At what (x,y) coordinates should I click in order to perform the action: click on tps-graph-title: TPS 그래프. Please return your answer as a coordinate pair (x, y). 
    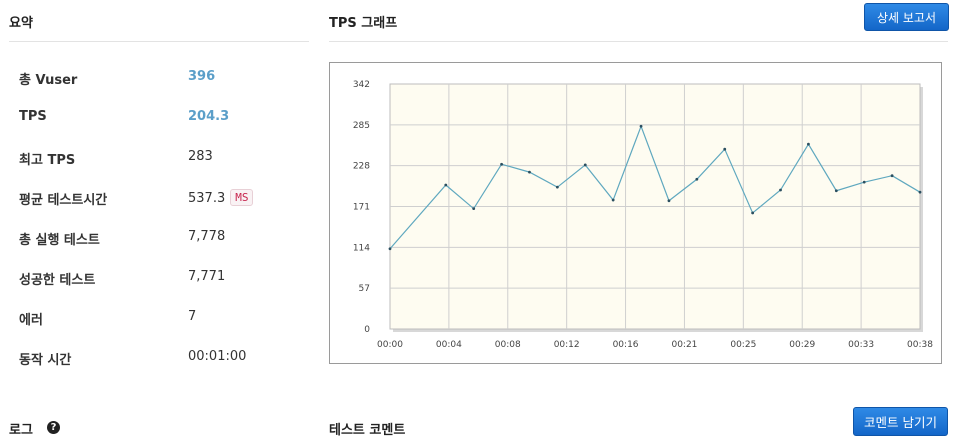
    Looking at the image, I should click on (363, 23).